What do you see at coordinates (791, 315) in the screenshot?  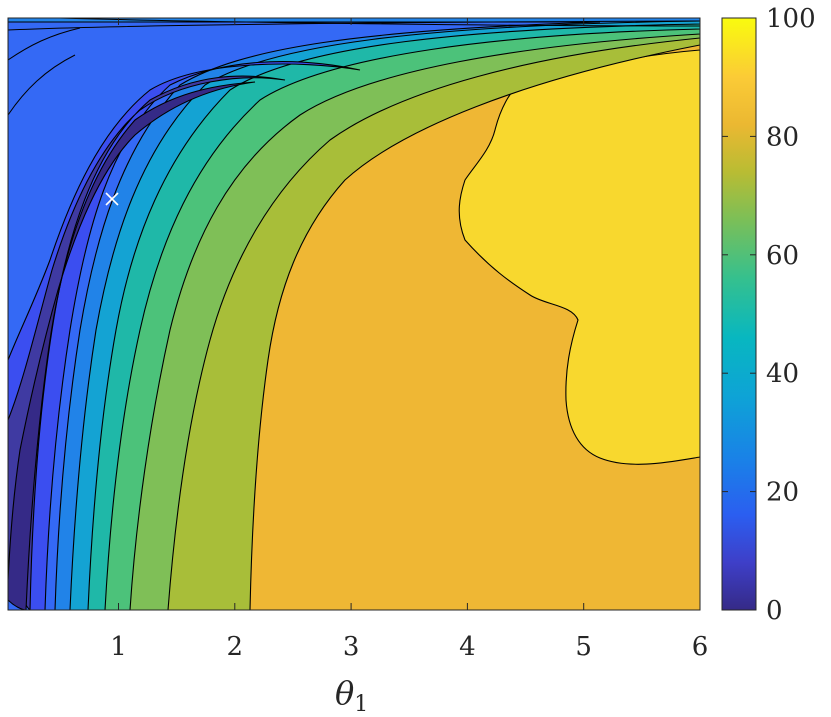 I see `colorbar-tick-labels: 0 20 40 60 80 100` at bounding box center [791, 315].